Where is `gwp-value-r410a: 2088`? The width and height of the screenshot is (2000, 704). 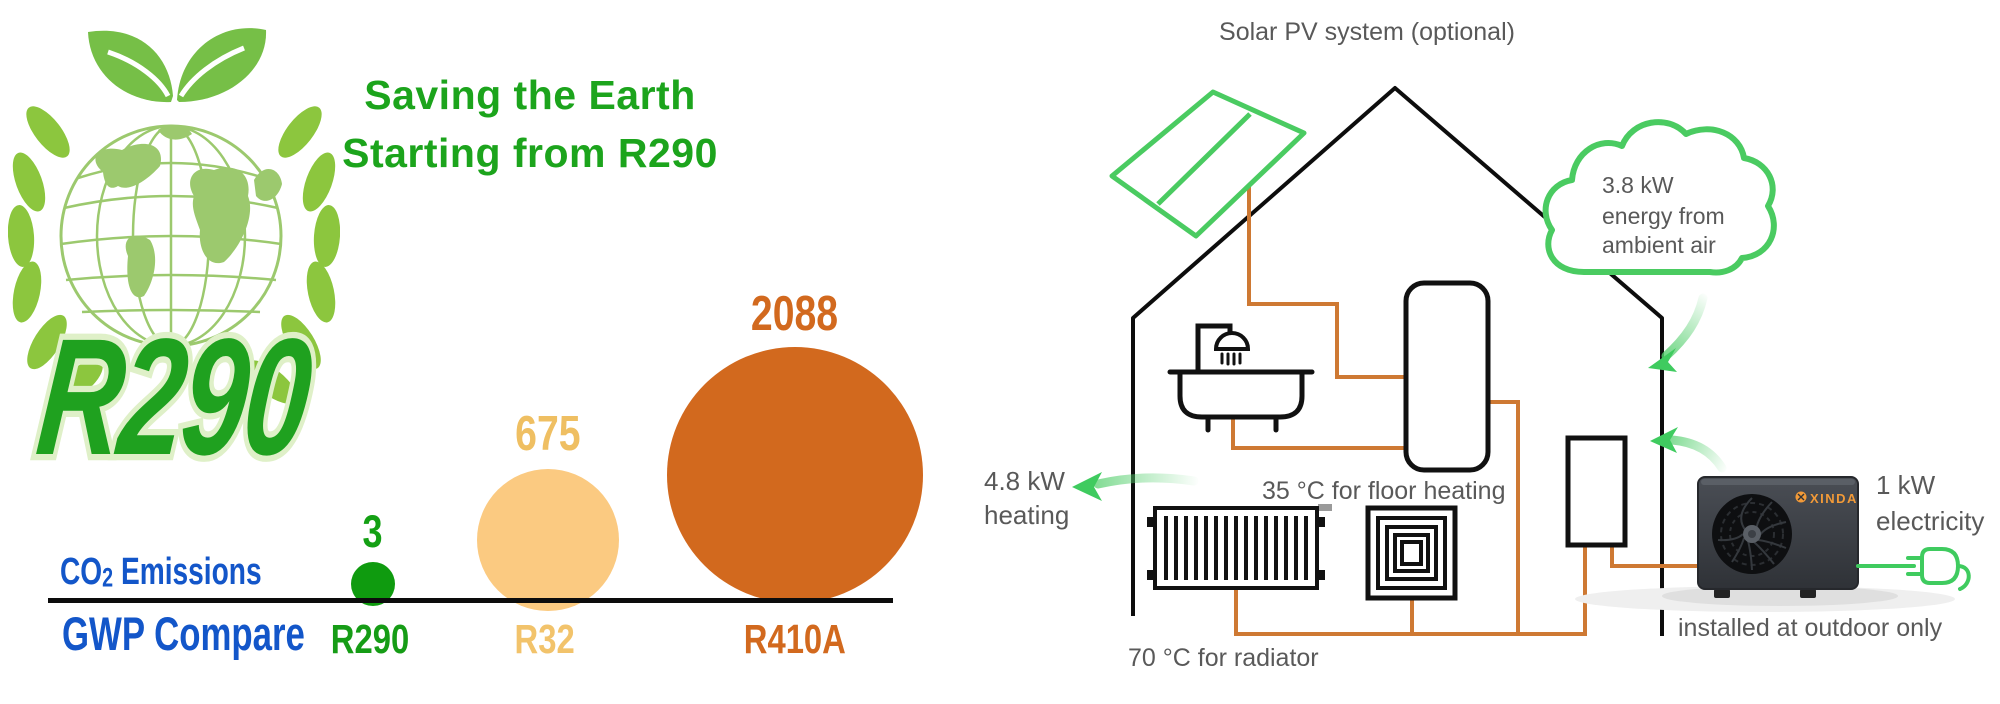 gwp-value-r410a: 2088 is located at coordinates (795, 314).